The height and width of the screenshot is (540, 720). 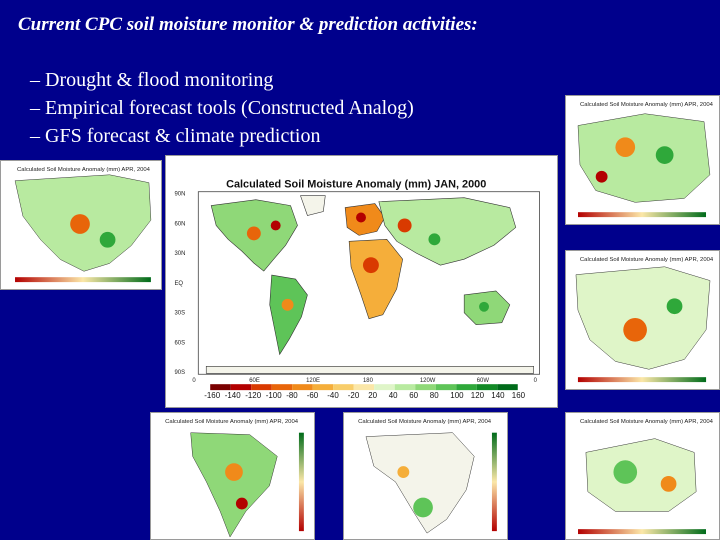 What do you see at coordinates (635, 330) in the screenshot?
I see `asia-dry-patch` at bounding box center [635, 330].